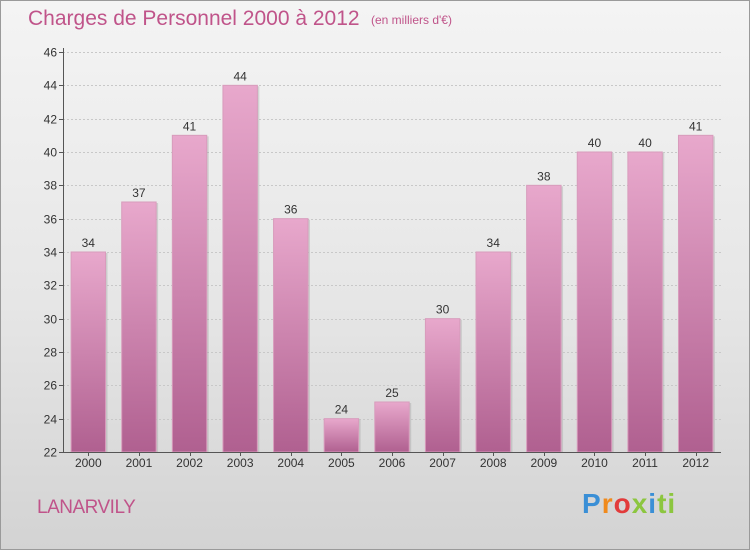 The image size is (750, 550). Describe the element at coordinates (51, 386) in the screenshot. I see `y-tick-label: 26` at that location.